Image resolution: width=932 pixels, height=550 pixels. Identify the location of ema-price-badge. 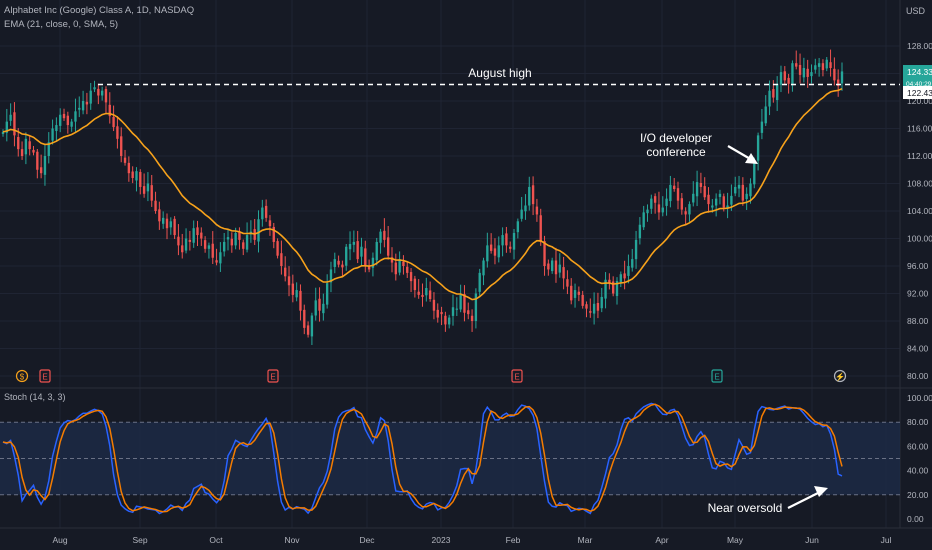
(917, 92).